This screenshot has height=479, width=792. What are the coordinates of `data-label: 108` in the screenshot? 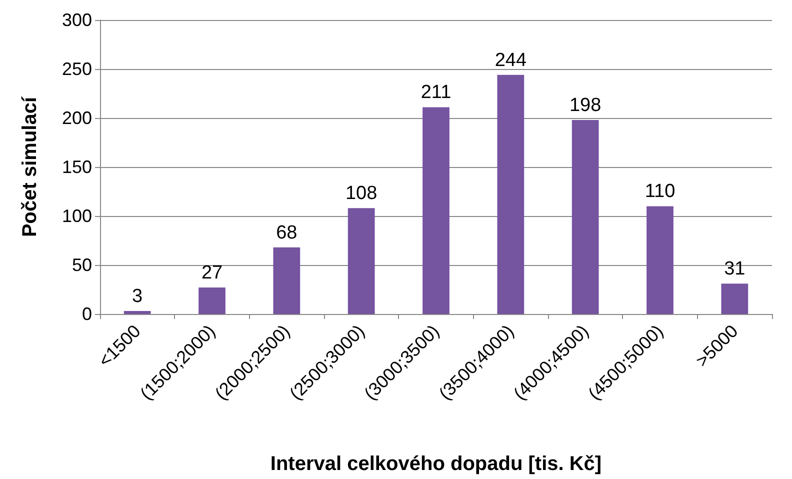 It's located at (361, 193).